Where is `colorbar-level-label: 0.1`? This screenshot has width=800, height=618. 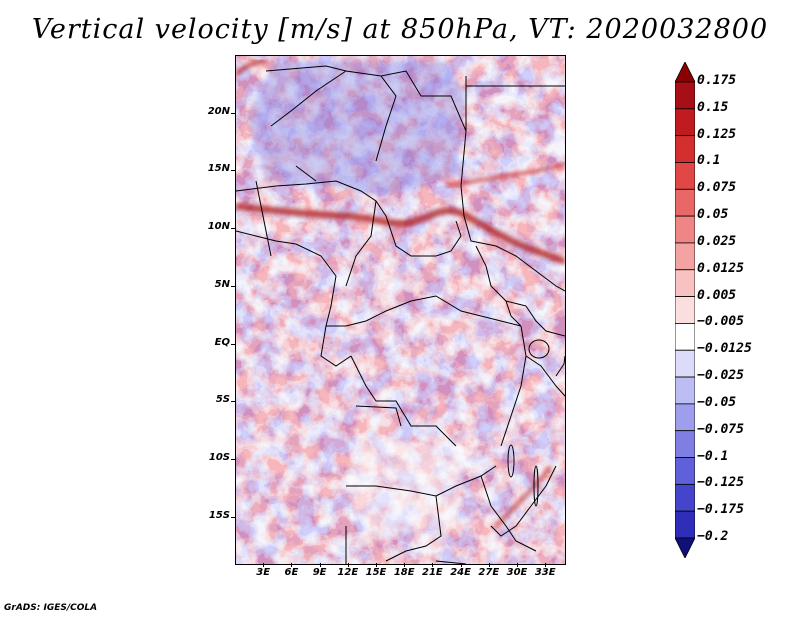
colorbar-level-label: 0.1 is located at coordinates (709, 161).